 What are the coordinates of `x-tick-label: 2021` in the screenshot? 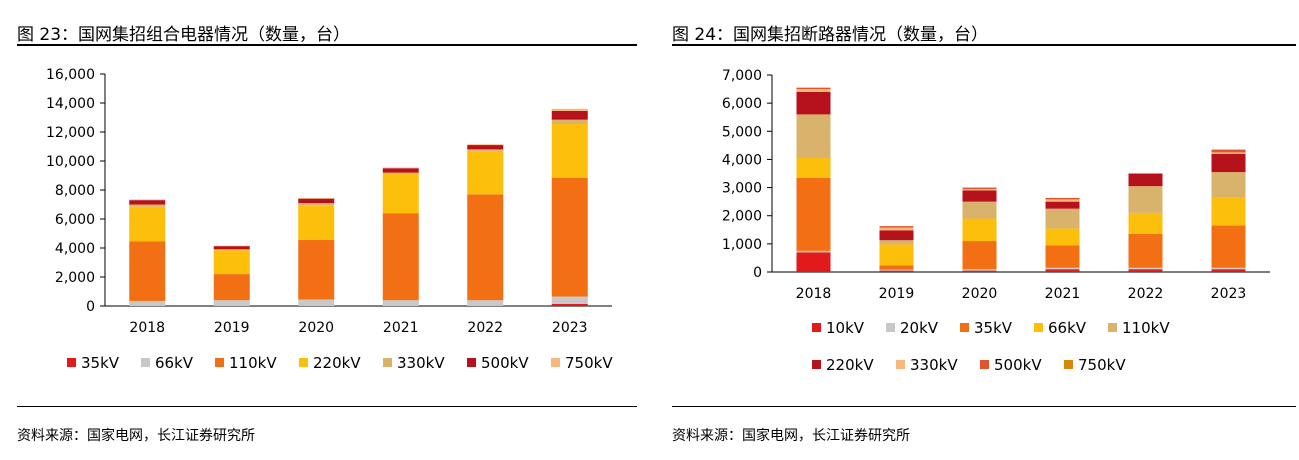 It's located at (401, 328).